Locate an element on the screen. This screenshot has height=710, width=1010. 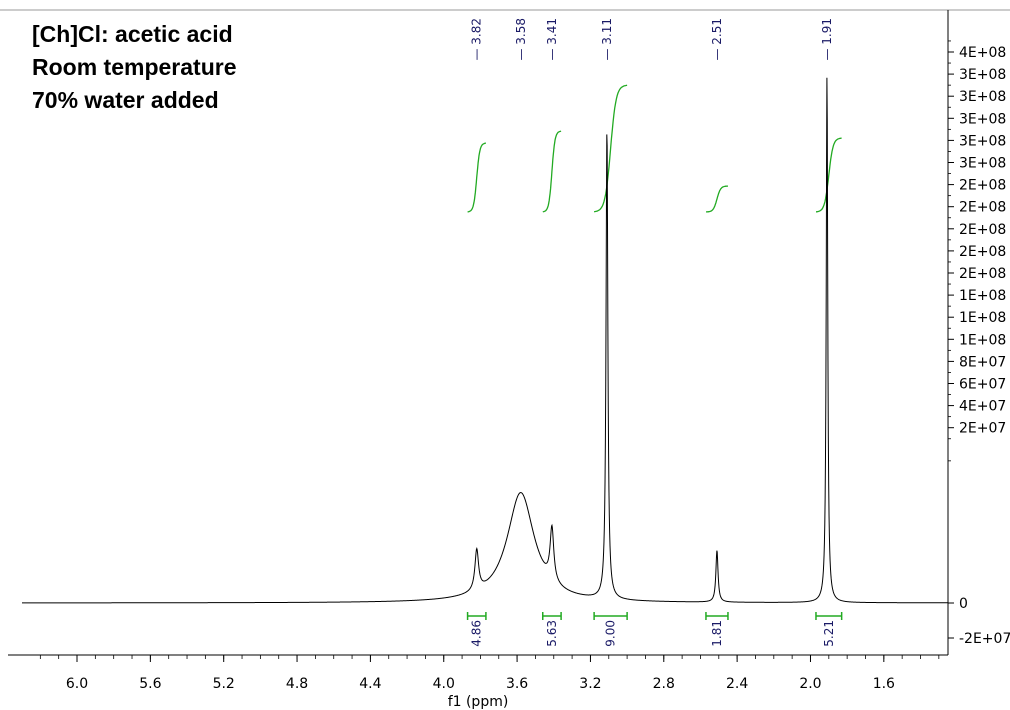
integral-bracket: 4.86 is located at coordinates (476, 629).